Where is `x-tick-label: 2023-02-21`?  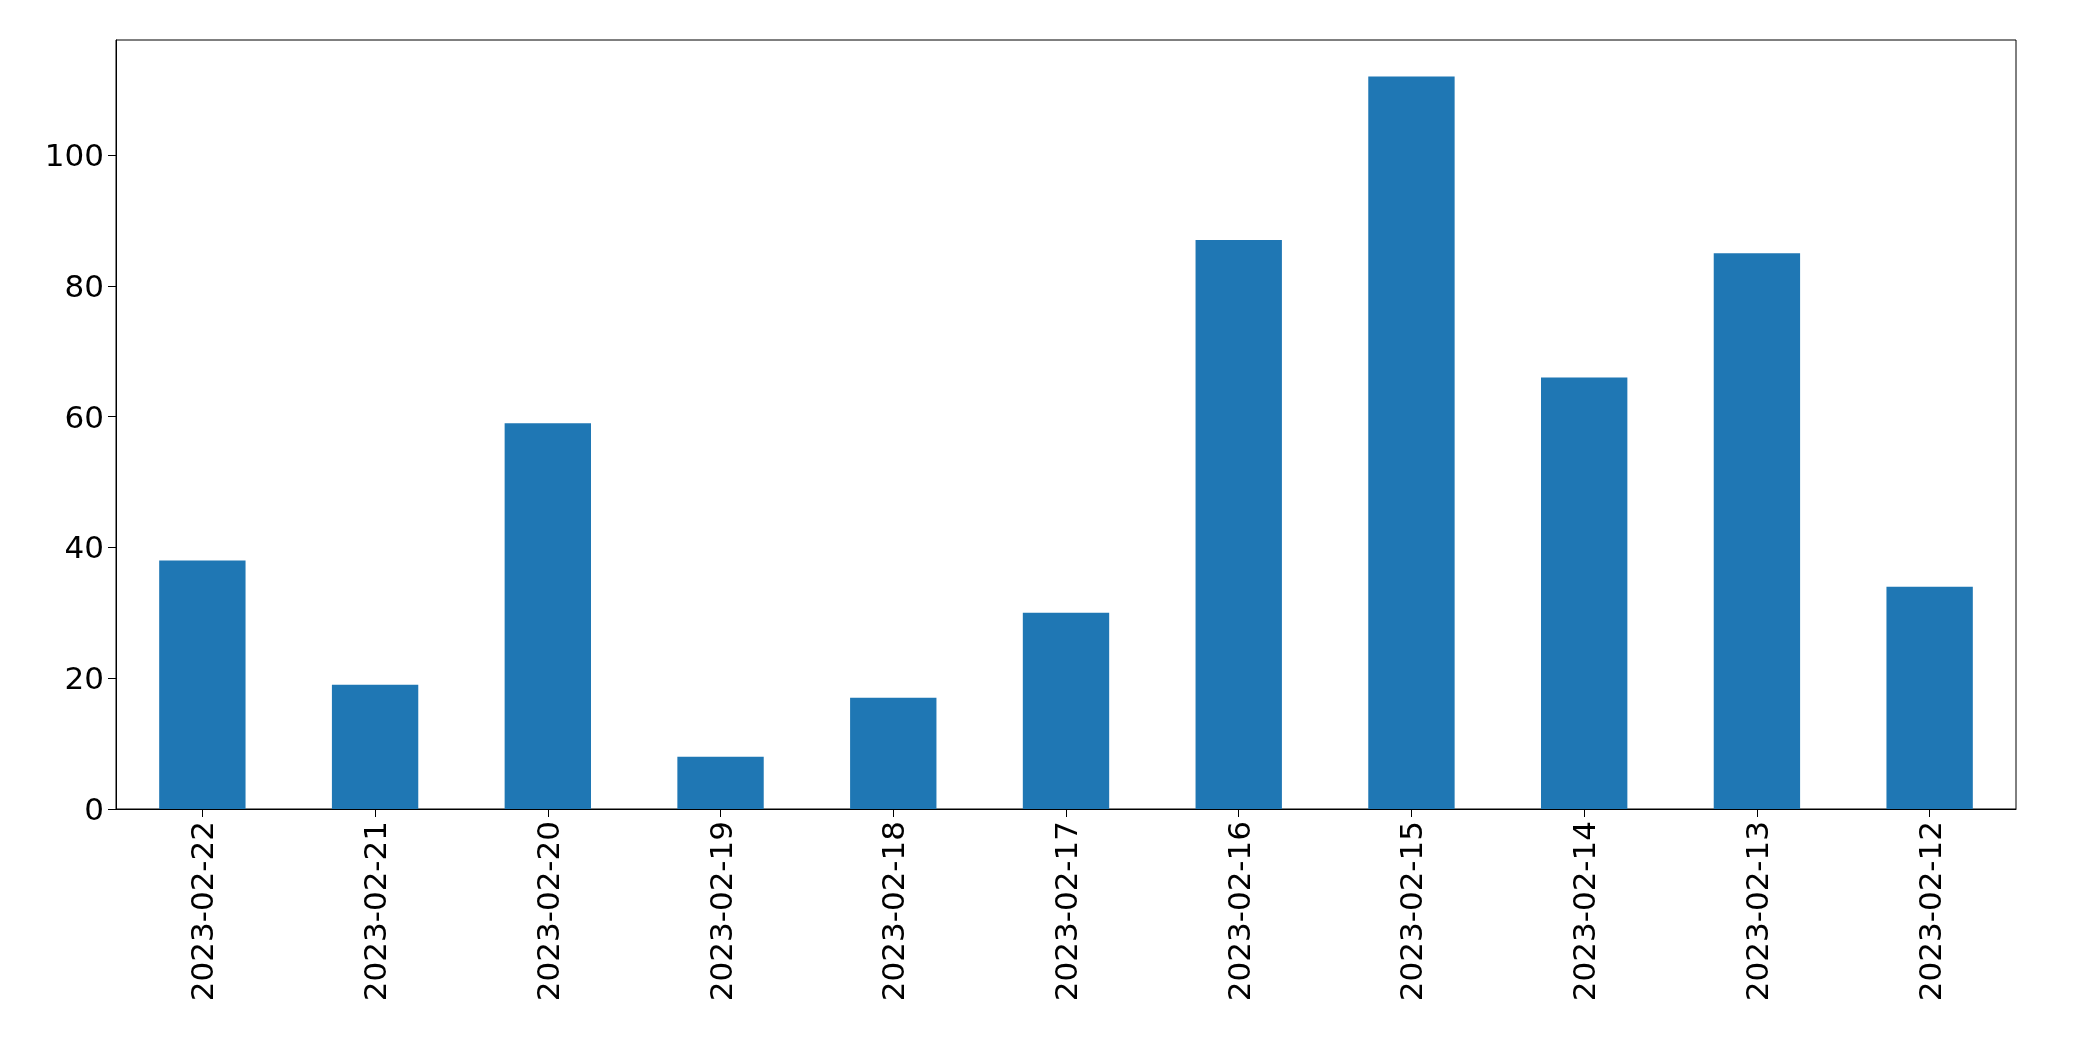 x-tick-label: 2023-02-21 is located at coordinates (375, 911).